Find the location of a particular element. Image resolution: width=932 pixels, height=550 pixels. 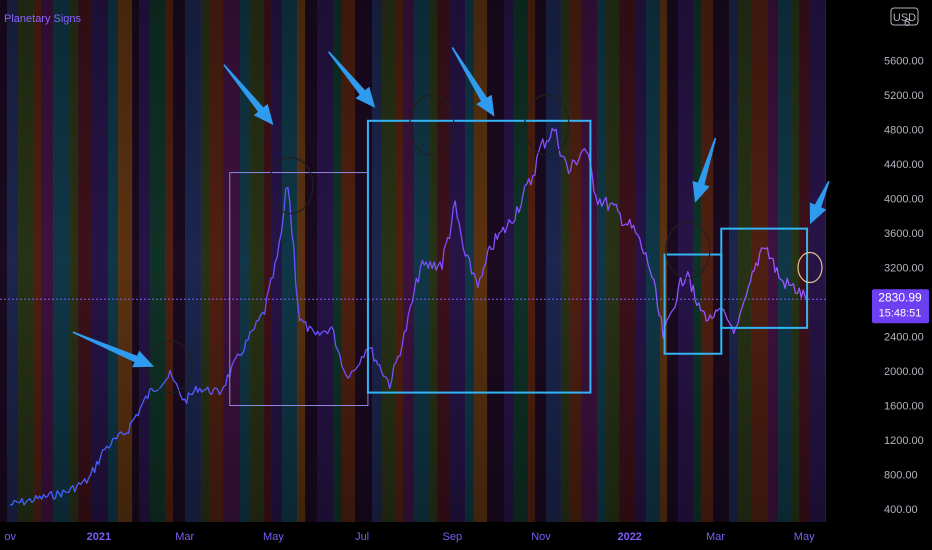

y-tick-label: 800.00 is located at coordinates (901, 476).